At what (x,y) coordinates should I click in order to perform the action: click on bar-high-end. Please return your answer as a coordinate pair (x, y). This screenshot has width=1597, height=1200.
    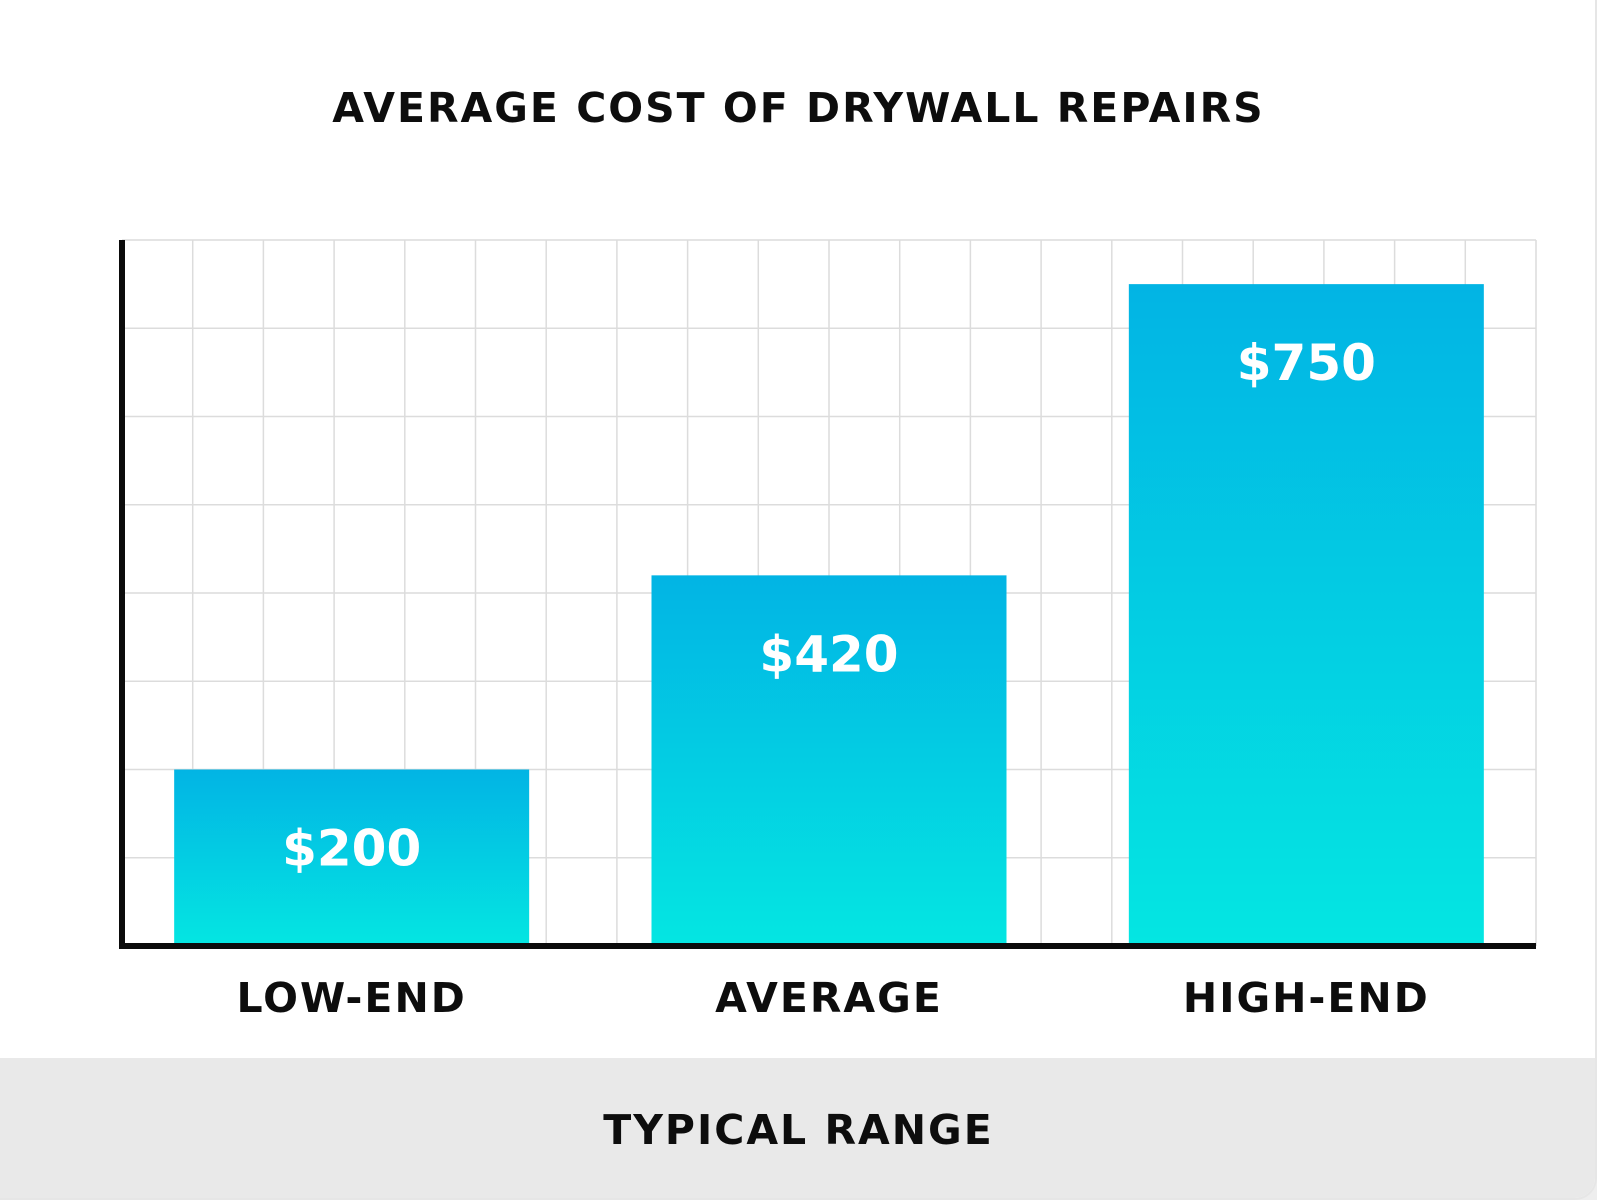
    Looking at the image, I should click on (1306, 615).